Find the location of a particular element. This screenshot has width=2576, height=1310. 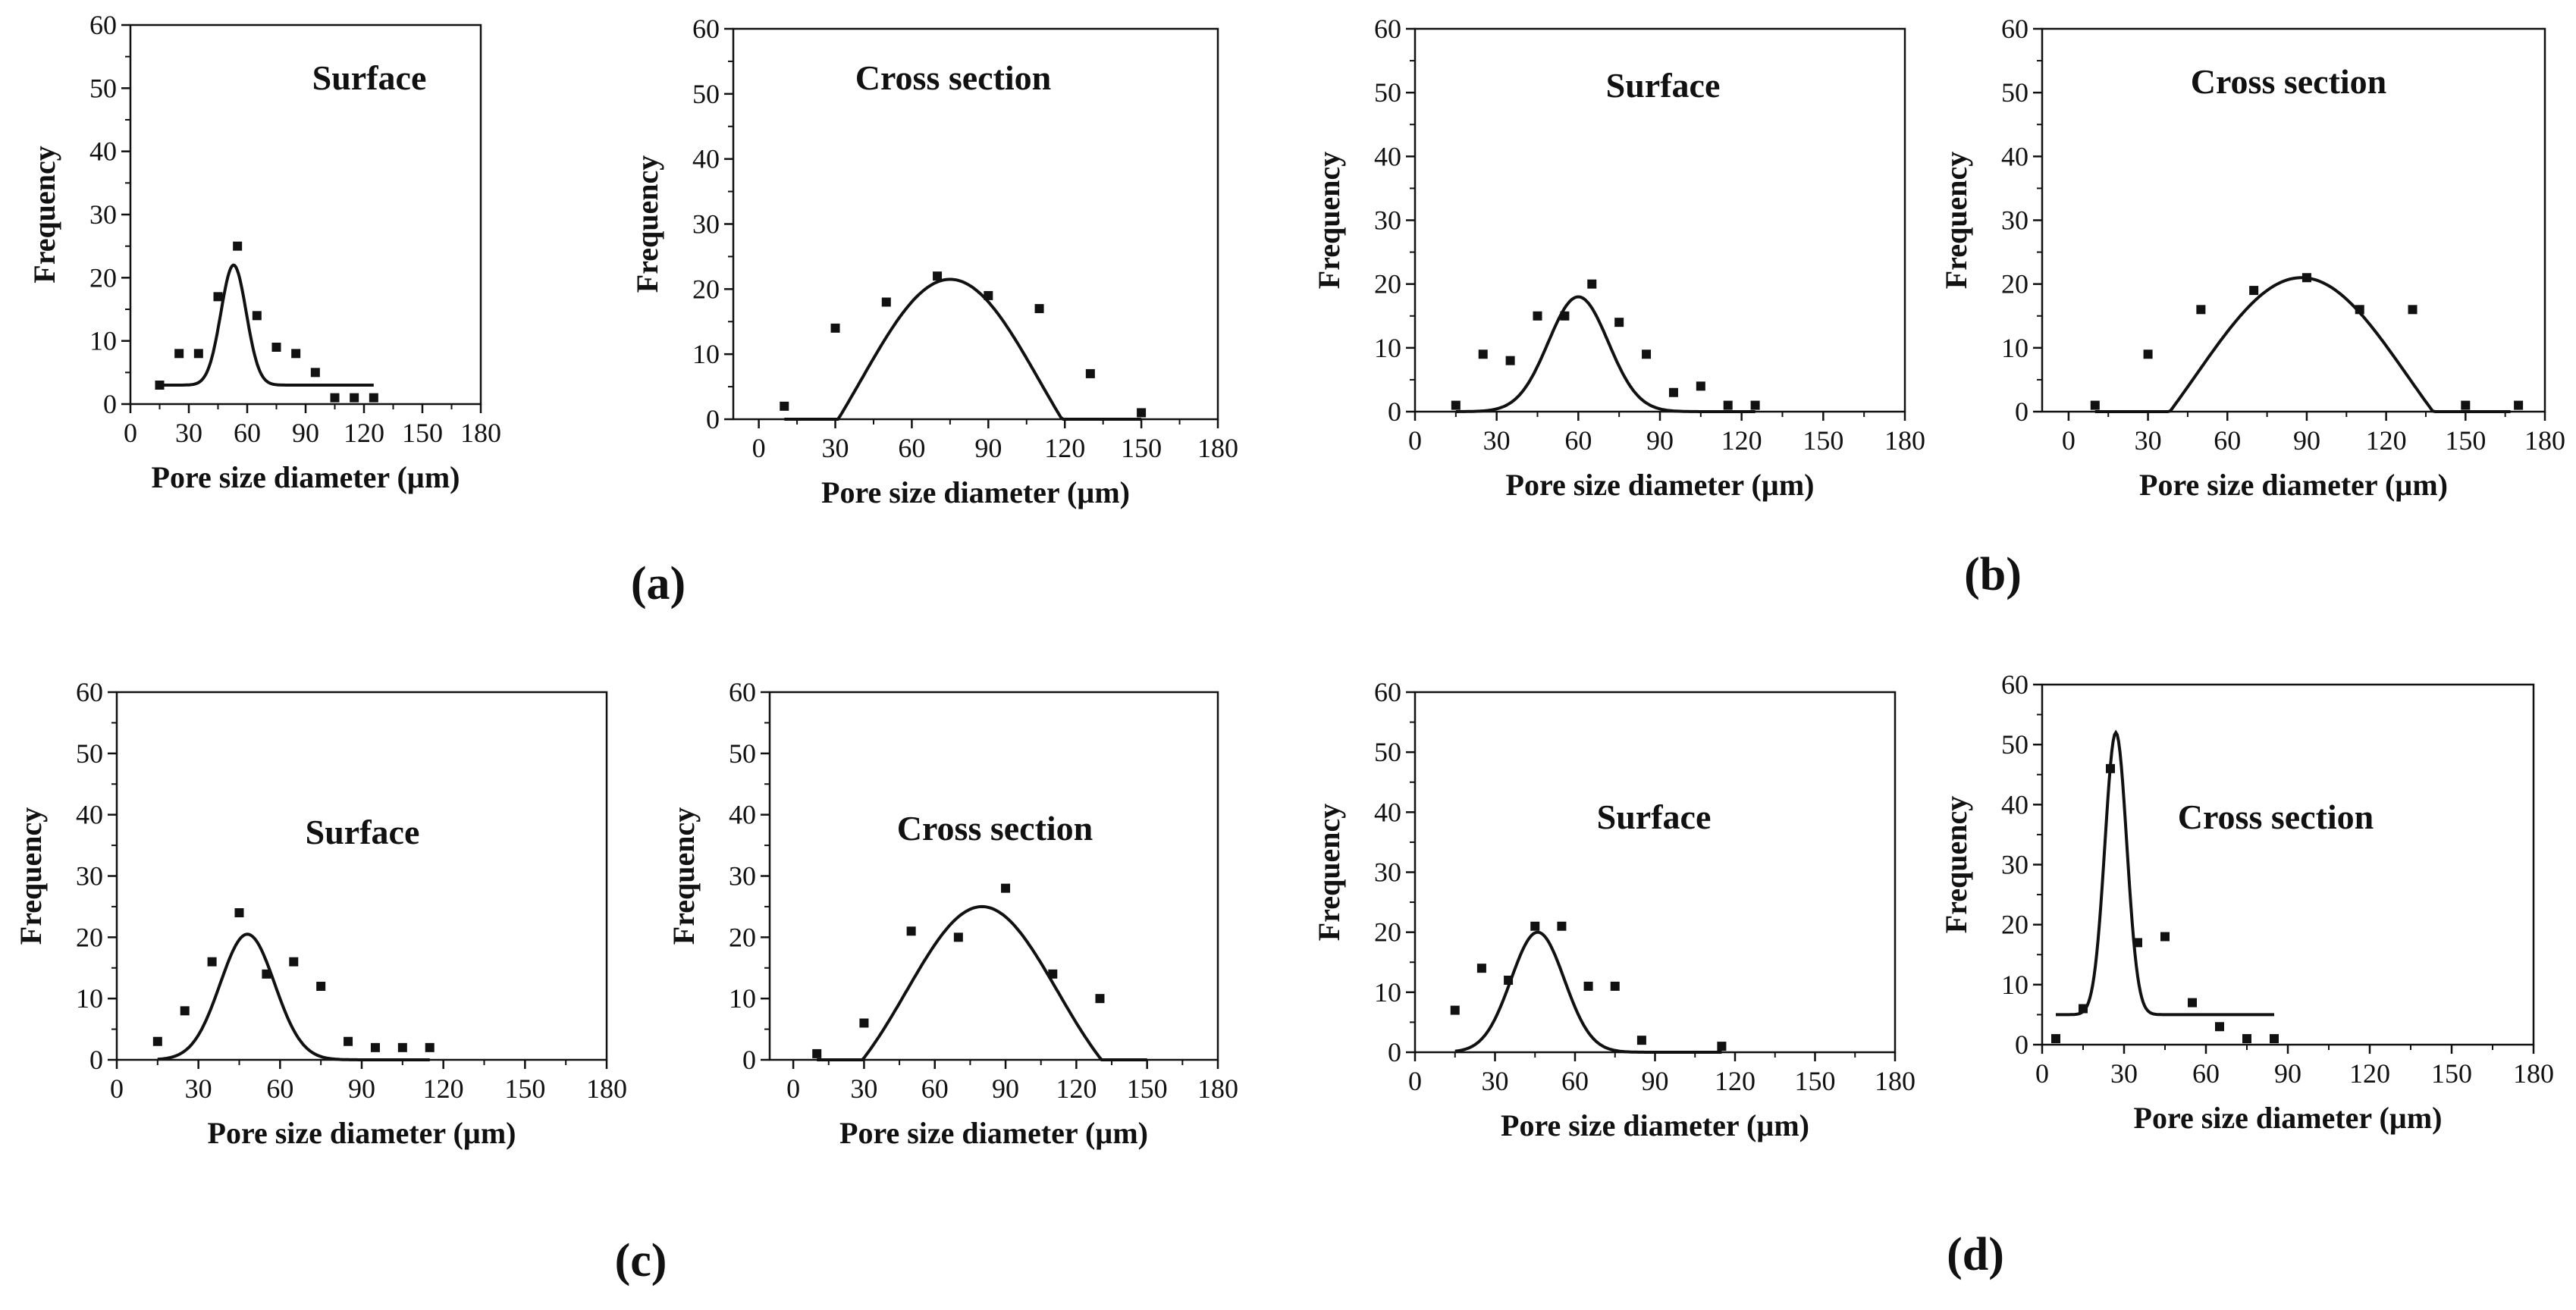

y-tick-label: 10 is located at coordinates (1387, 348).